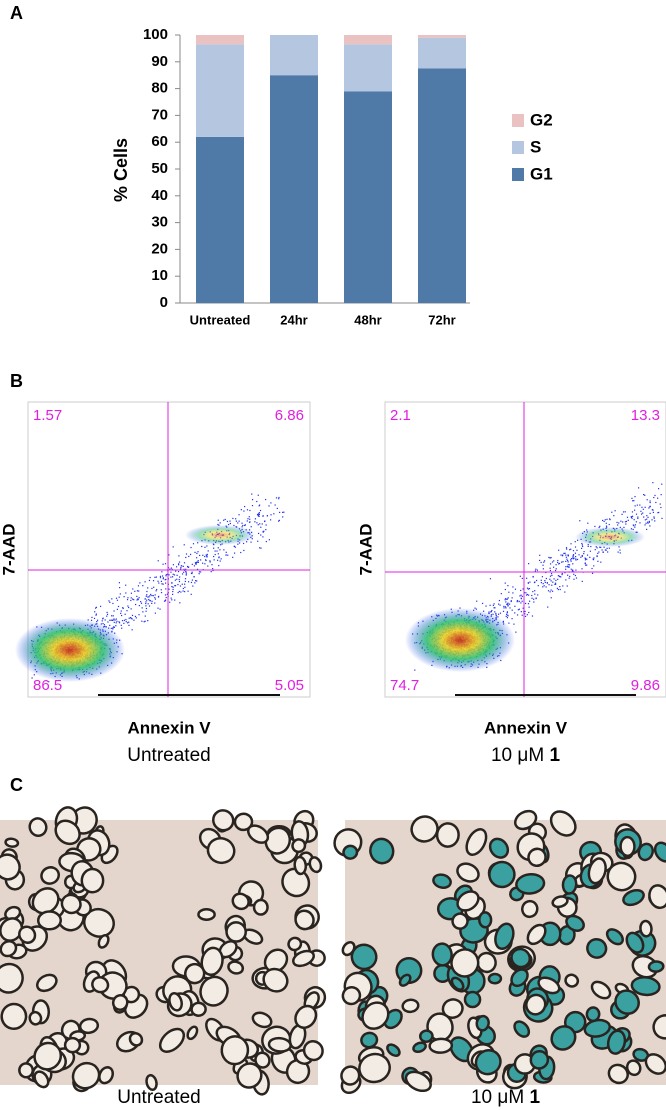  What do you see at coordinates (610, 537) in the screenshot?
I see `density-core` at bounding box center [610, 537].